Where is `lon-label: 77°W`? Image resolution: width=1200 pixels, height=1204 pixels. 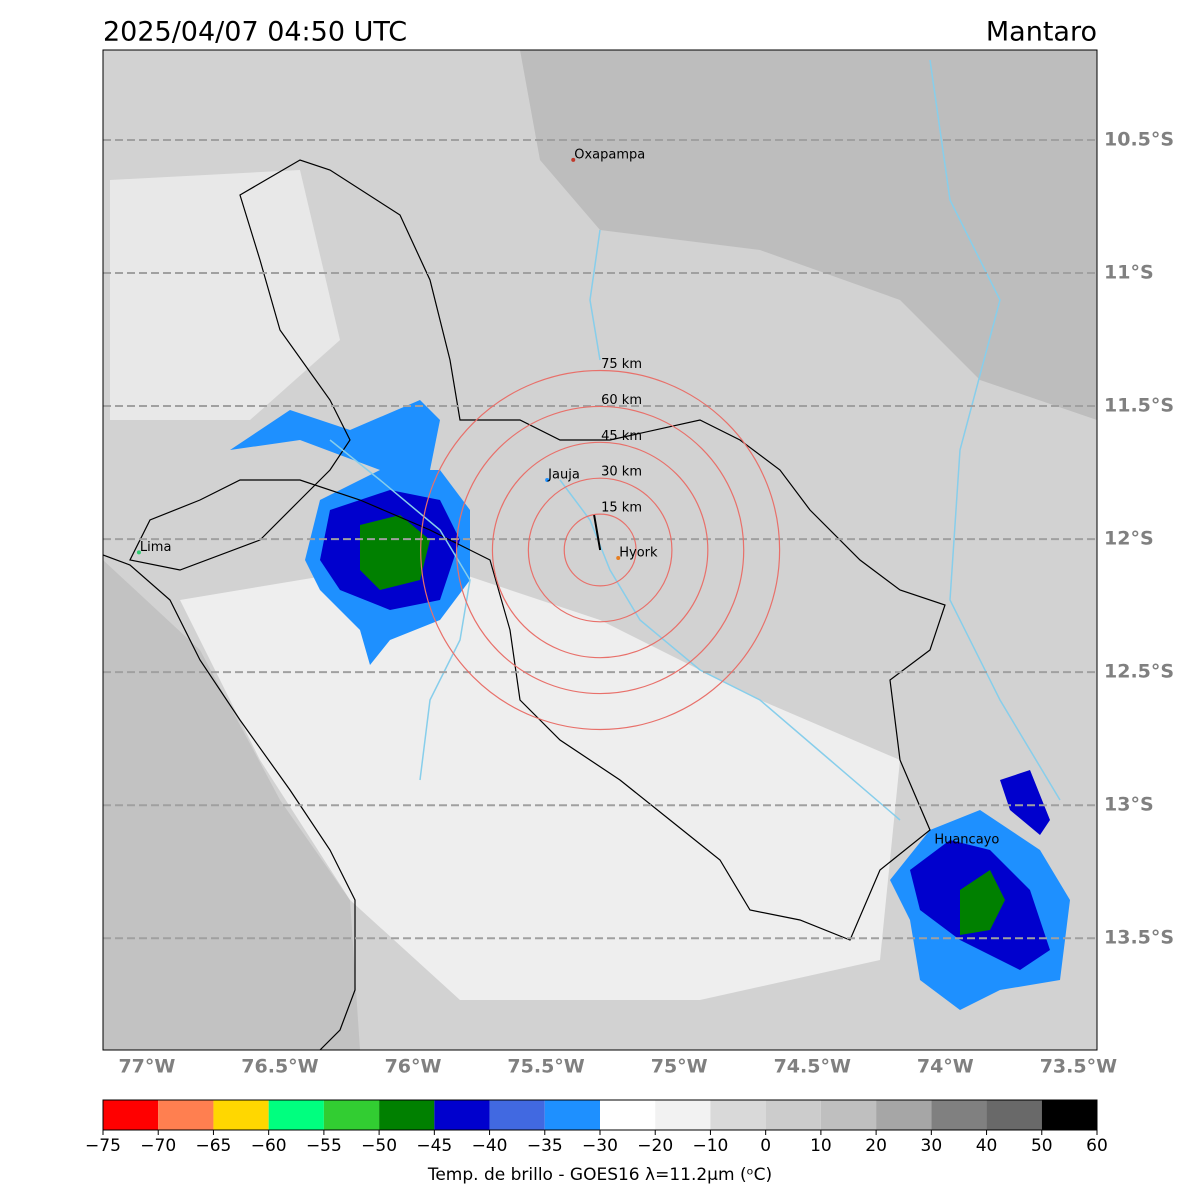 lon-label: 77°W is located at coordinates (146, 1067).